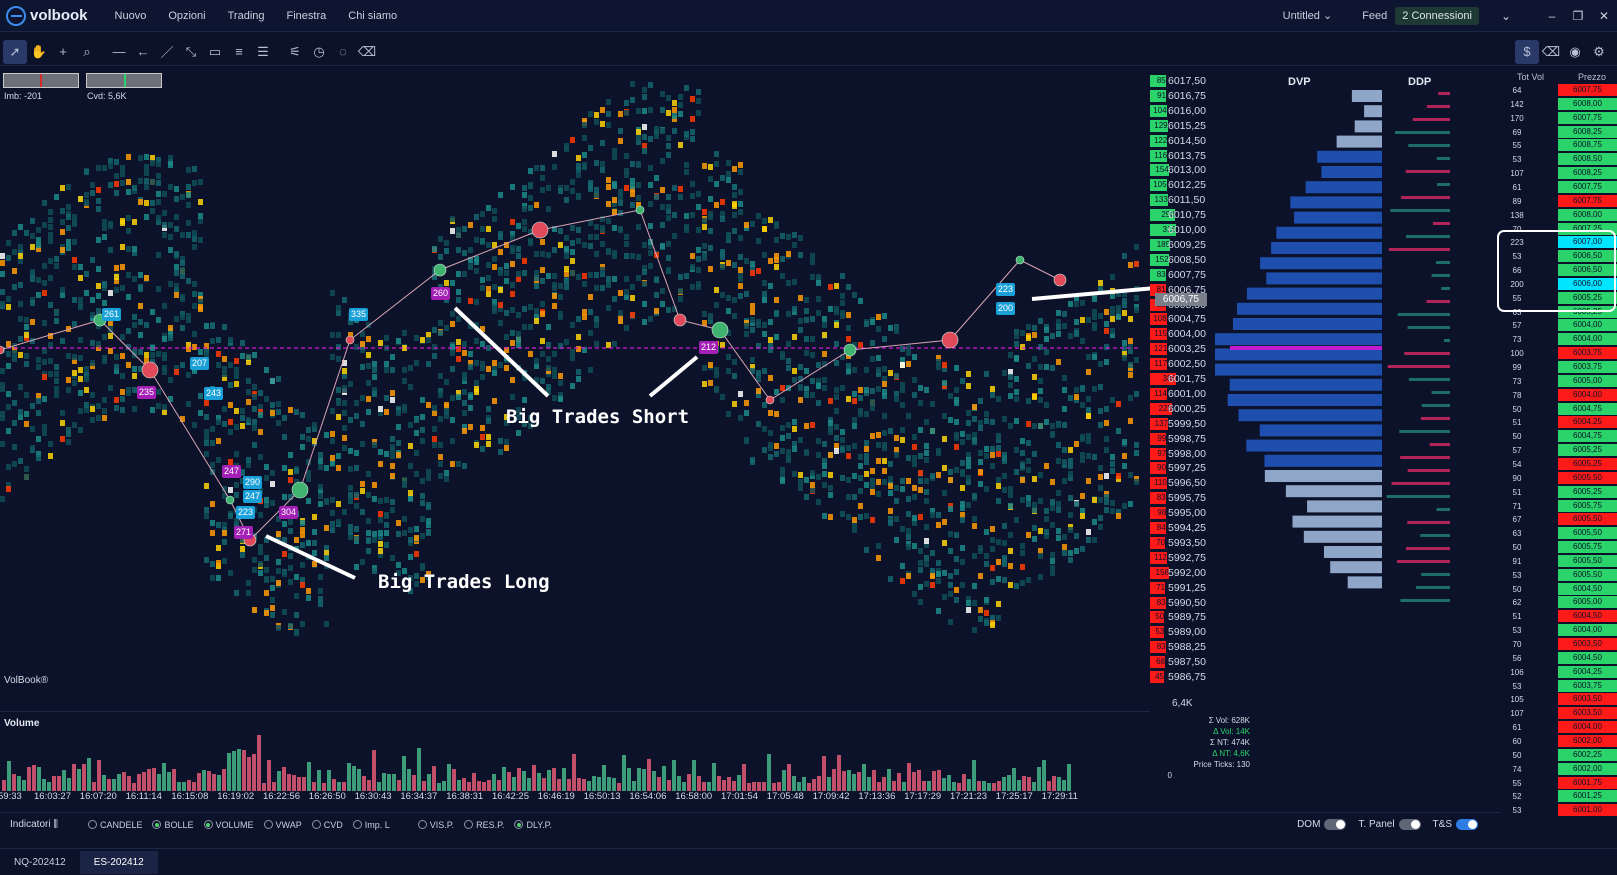  Describe the element at coordinates (295, 51) in the screenshot. I see `settings-sliders-icon: ⚟` at that location.